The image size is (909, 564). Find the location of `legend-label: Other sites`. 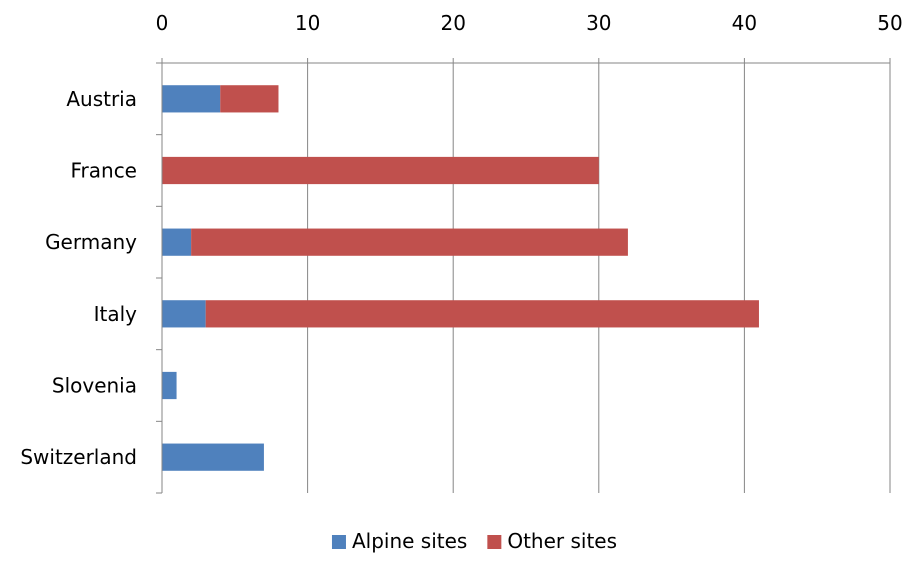

legend-label: Other sites is located at coordinates (562, 541).